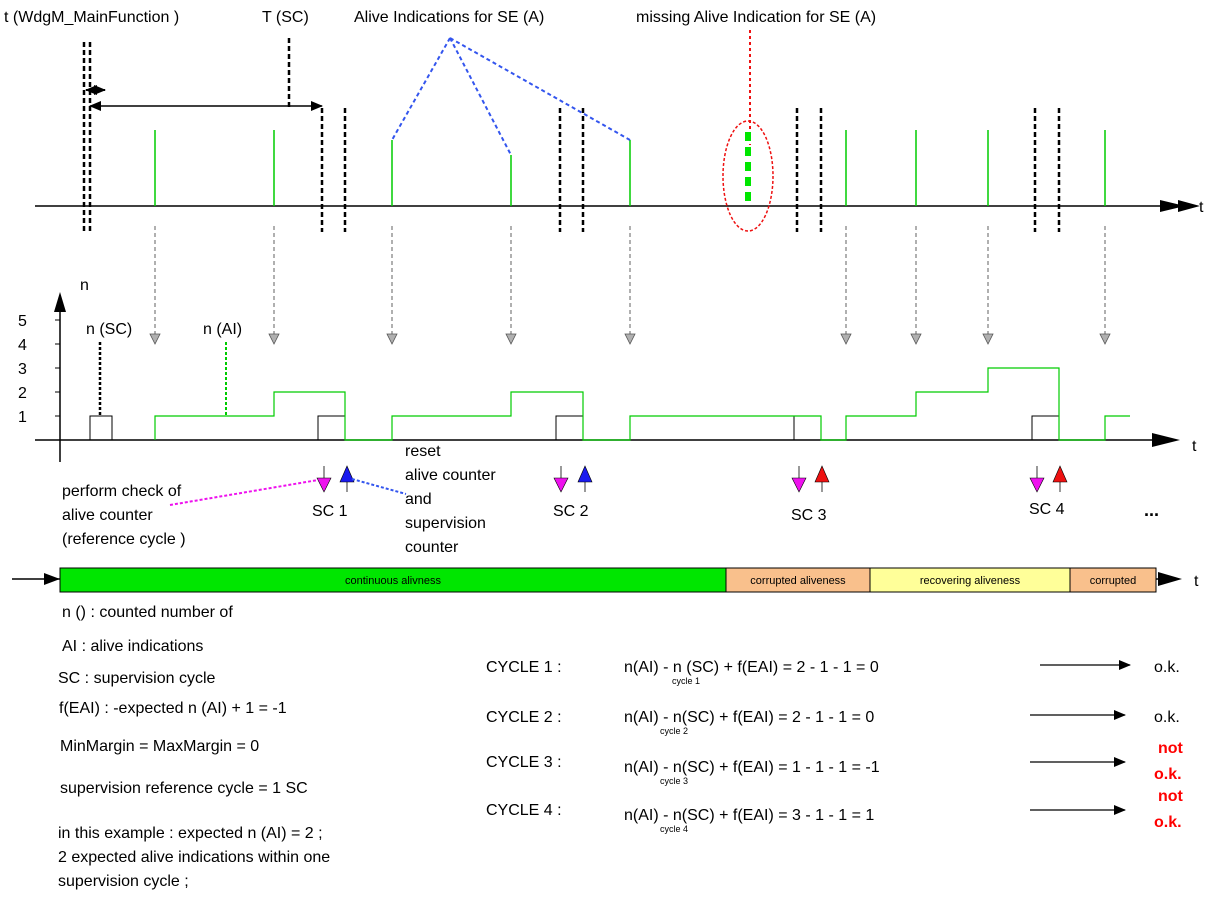 This screenshot has width=1210, height=907. I want to click on legend-sc: SC : supervision cycle, so click(136, 678).